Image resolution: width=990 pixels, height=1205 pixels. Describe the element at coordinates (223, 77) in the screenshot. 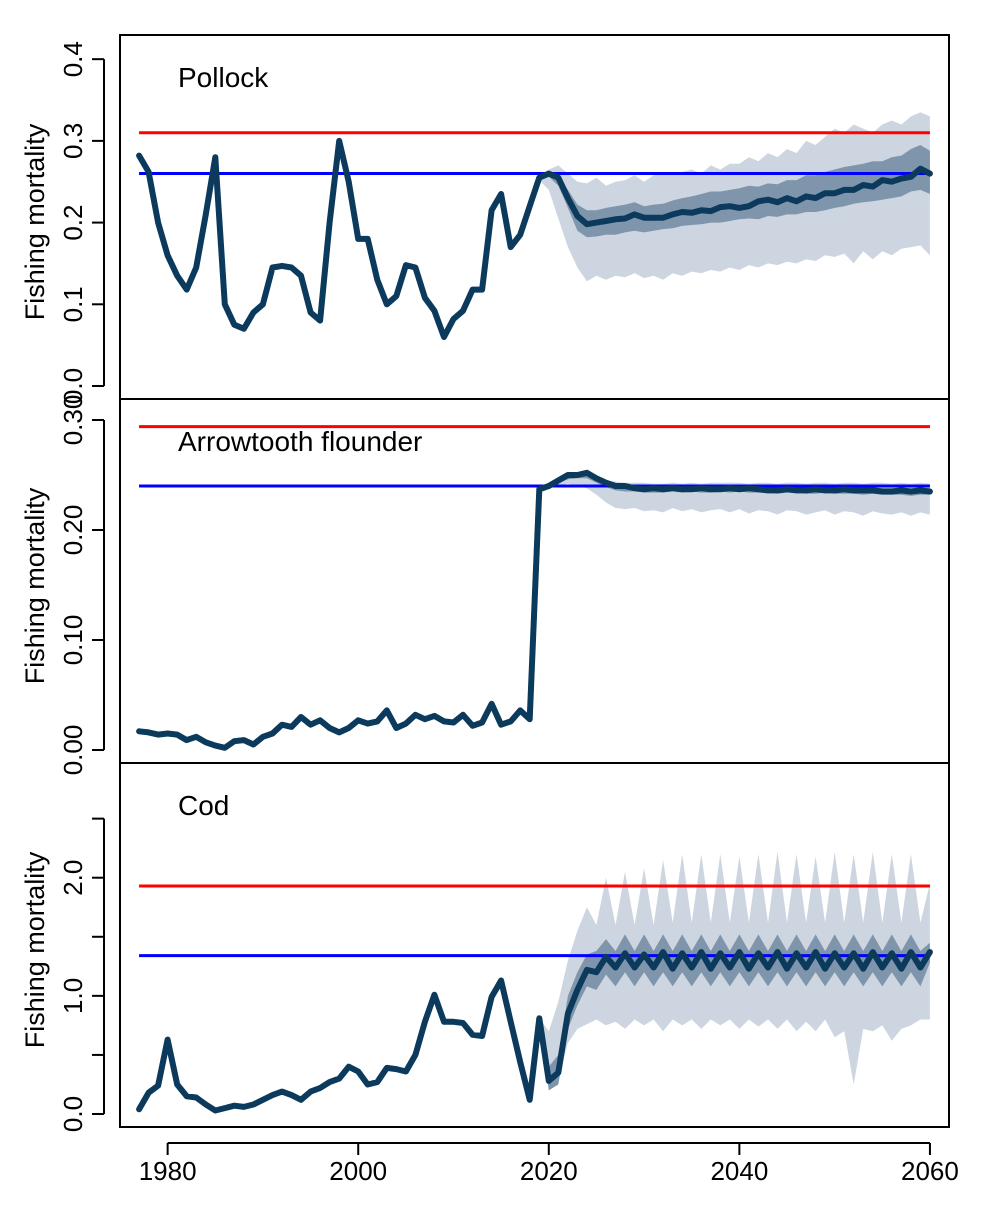

I see `panel-title: Pollock` at that location.